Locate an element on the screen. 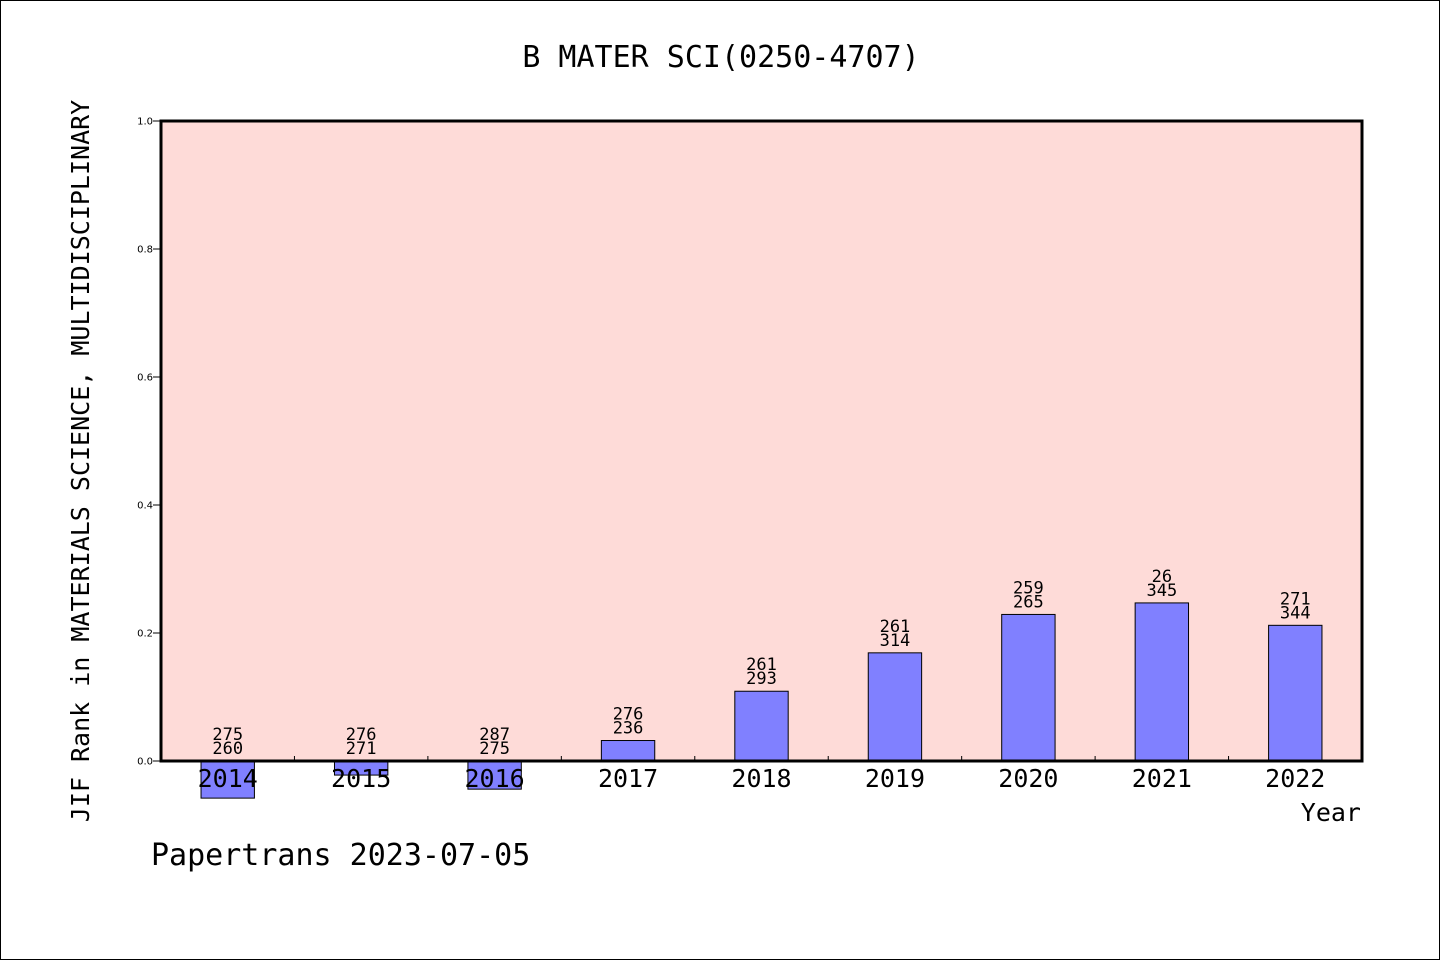  y-tick-label: 0.4 is located at coordinates (145, 506).